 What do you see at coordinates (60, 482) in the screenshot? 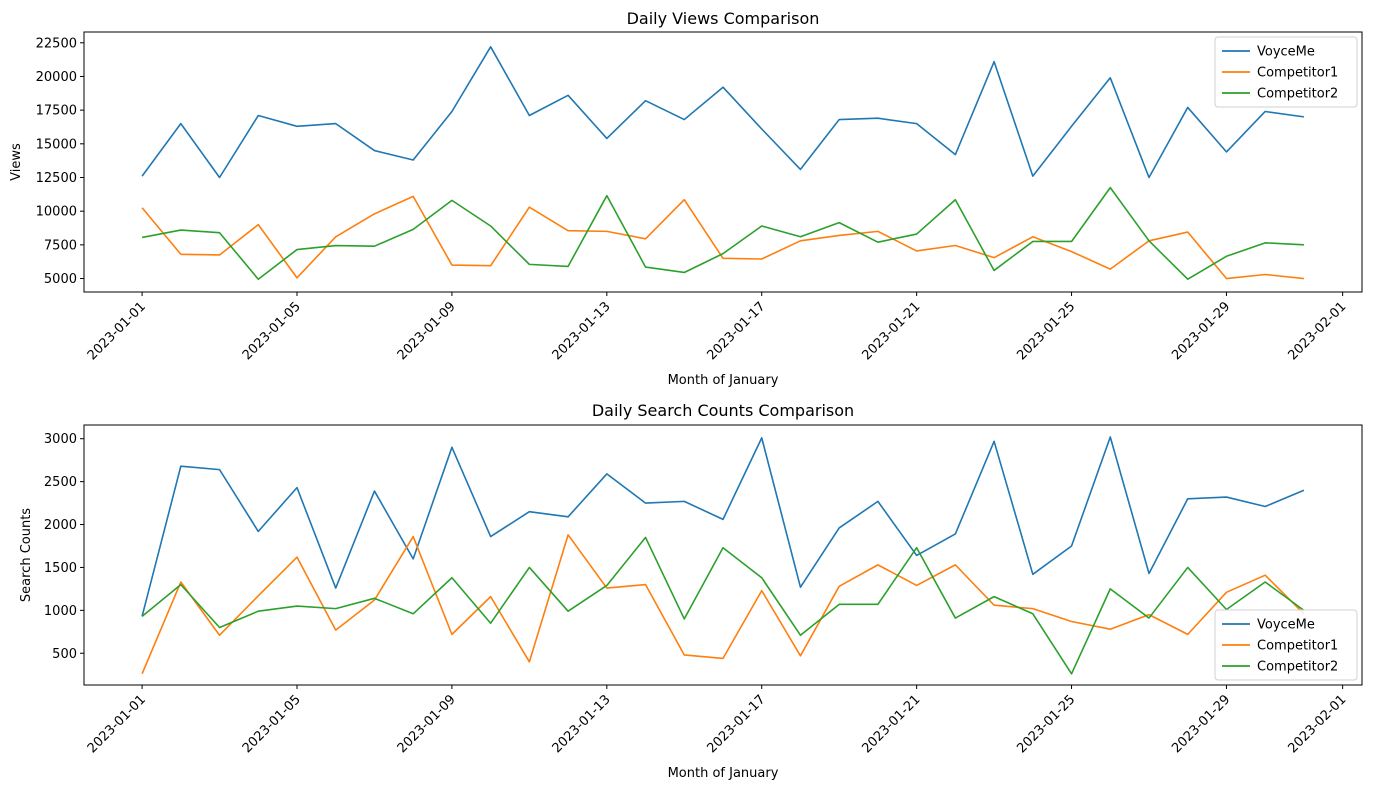
I see `y-tick-label: 2500` at bounding box center [60, 482].